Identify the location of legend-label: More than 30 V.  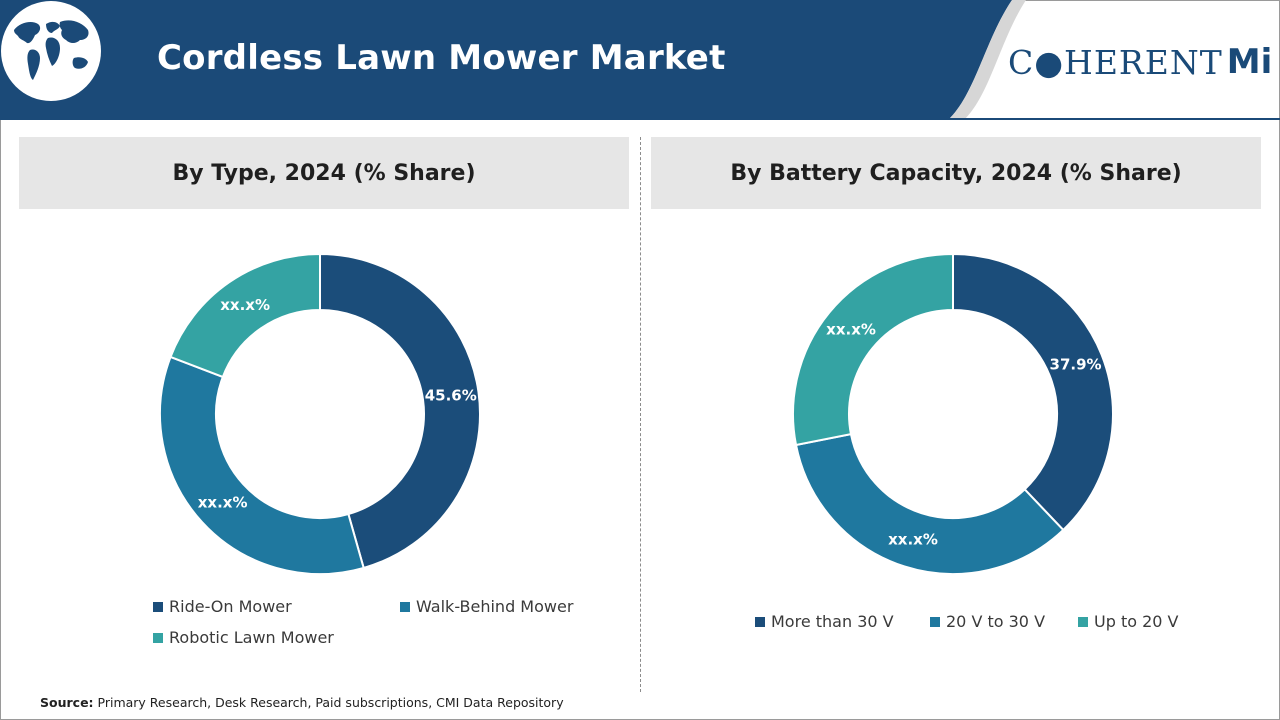
(832, 621).